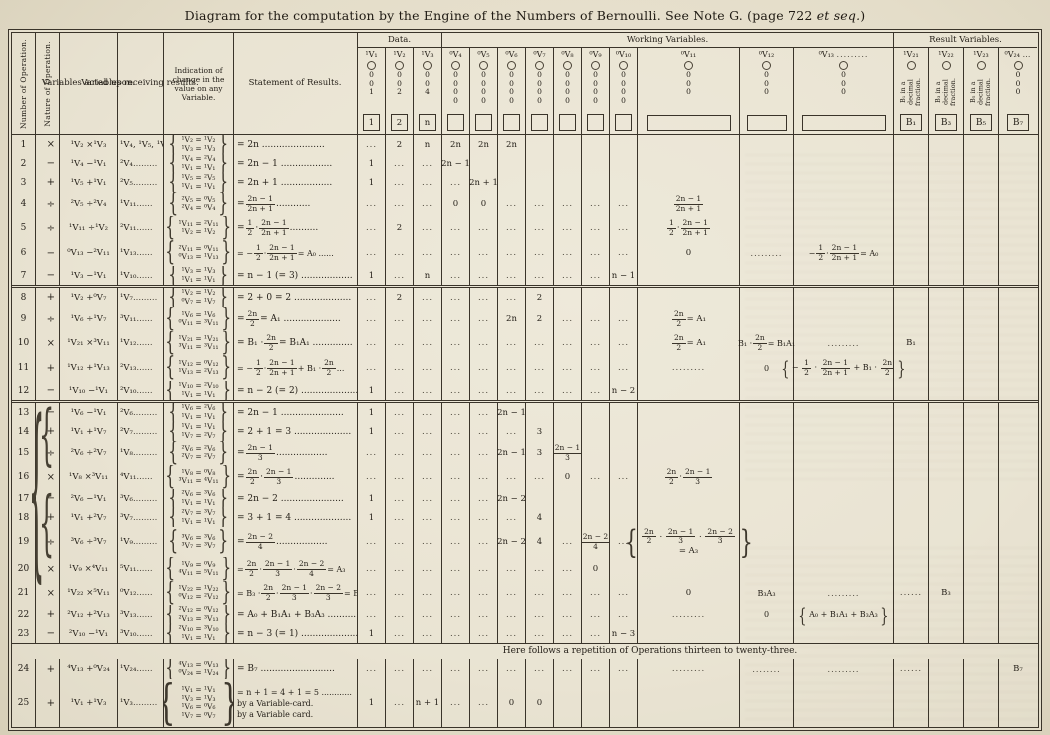 Image resolution: width=1050 pixels, height=735 pixels. I want to click on variables-acted-upon: ¹V₈ ×³V₁₁, so click(89, 477).